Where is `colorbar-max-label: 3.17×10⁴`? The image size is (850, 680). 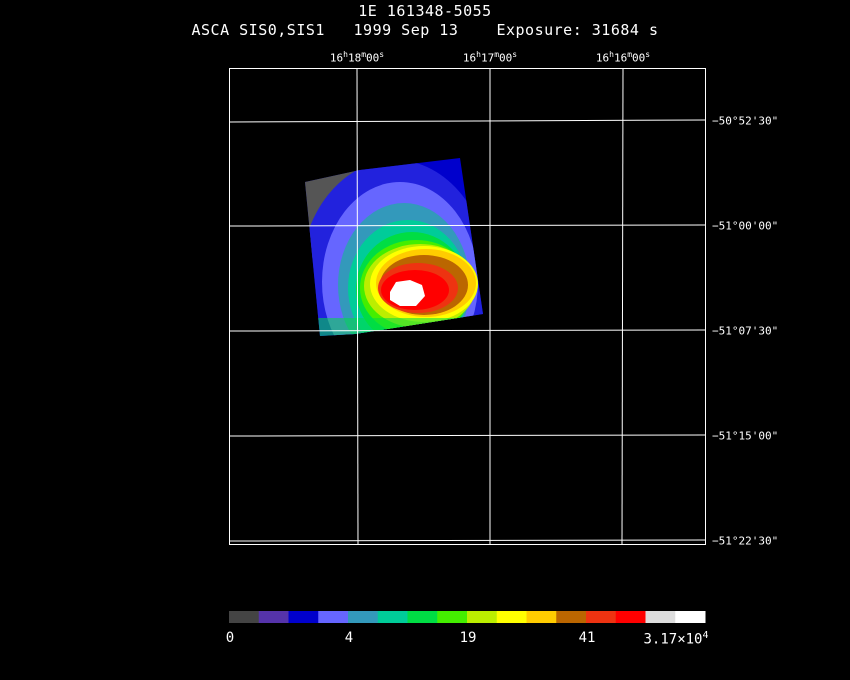
colorbar-max-label: 3.17×10⁴ is located at coordinates (676, 639).